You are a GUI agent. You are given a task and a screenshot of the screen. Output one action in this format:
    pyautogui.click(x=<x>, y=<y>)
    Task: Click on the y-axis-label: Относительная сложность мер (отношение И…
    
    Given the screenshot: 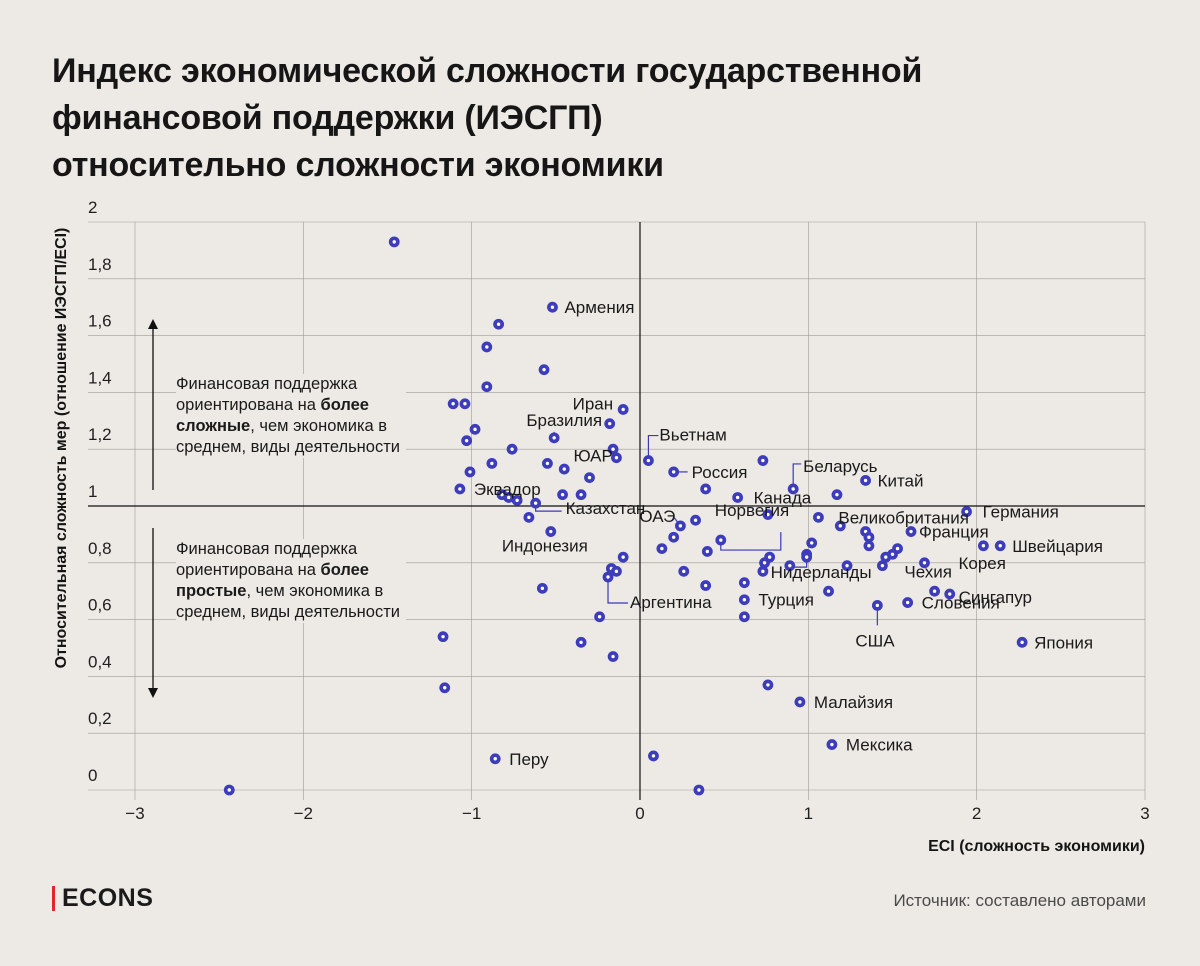 What is the action you would take?
    pyautogui.click(x=61, y=448)
    